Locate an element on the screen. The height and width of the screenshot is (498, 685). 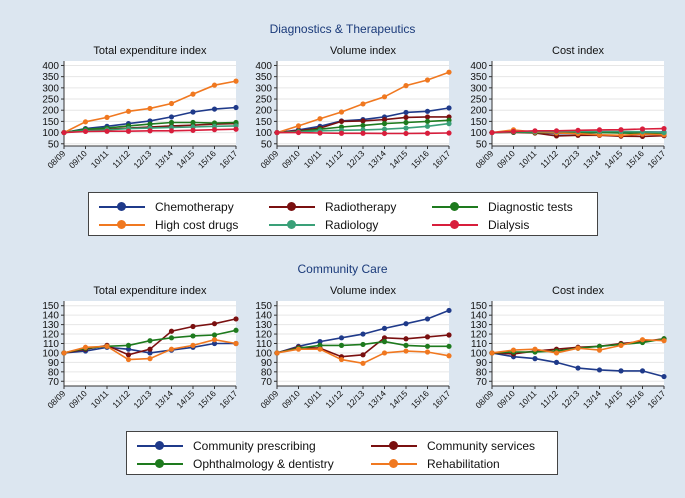
chart-title: Total expenditure index is located at coordinates (150, 51).